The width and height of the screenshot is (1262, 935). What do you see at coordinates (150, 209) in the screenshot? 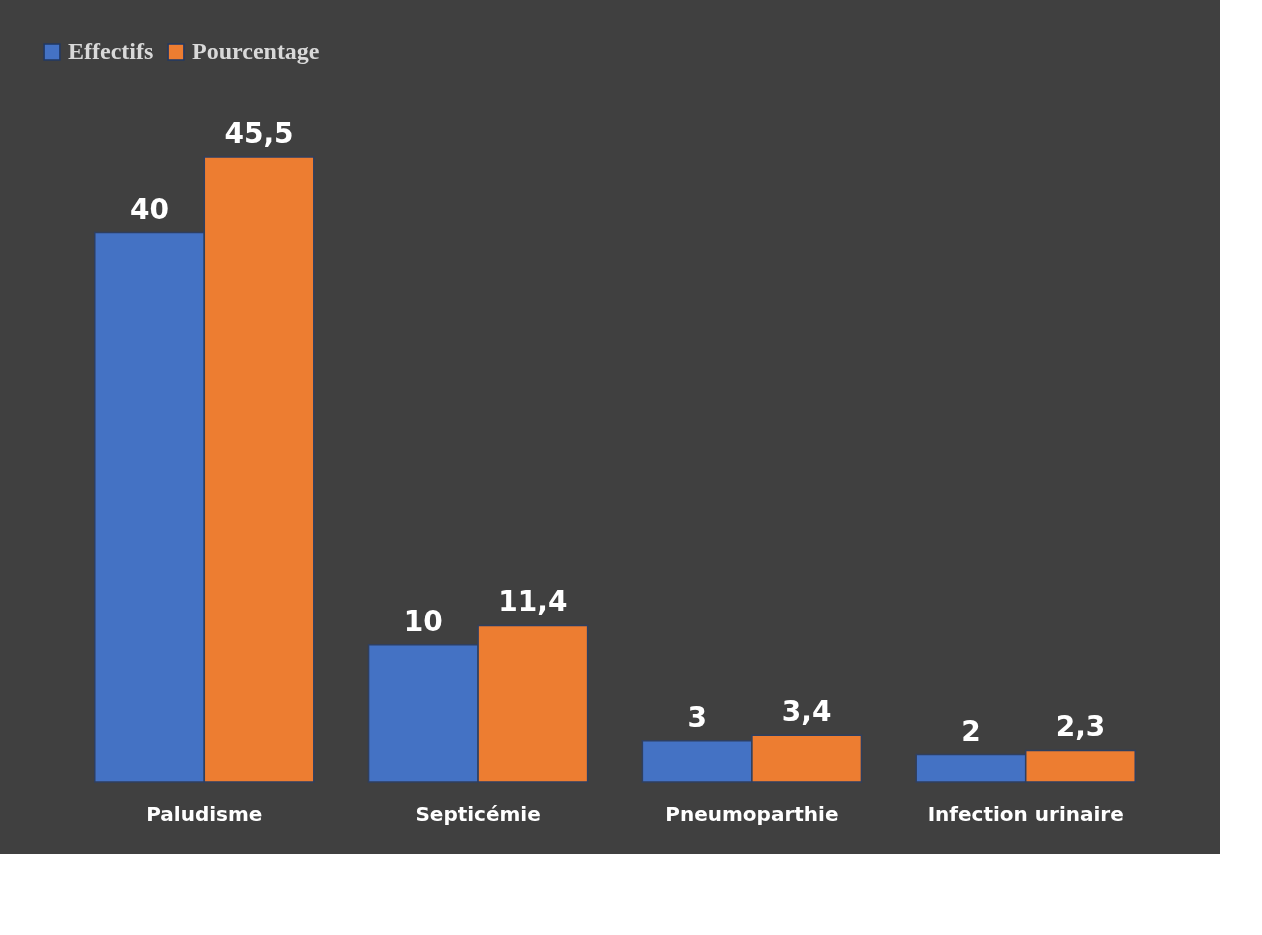
I see `data-label: 40` at bounding box center [150, 209].